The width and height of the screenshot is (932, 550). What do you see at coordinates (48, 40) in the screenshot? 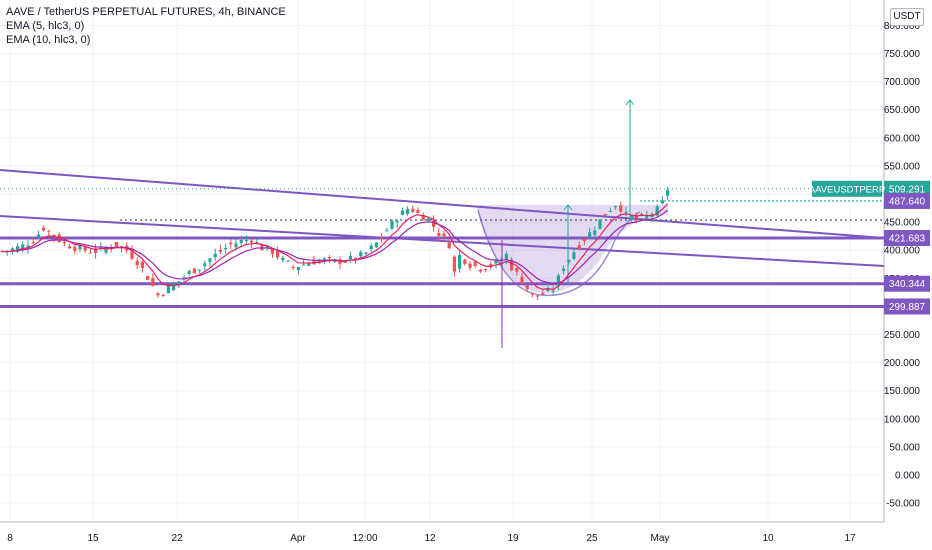
I see `ema-10-legend: EMA (10, hlc3, 0)` at bounding box center [48, 40].